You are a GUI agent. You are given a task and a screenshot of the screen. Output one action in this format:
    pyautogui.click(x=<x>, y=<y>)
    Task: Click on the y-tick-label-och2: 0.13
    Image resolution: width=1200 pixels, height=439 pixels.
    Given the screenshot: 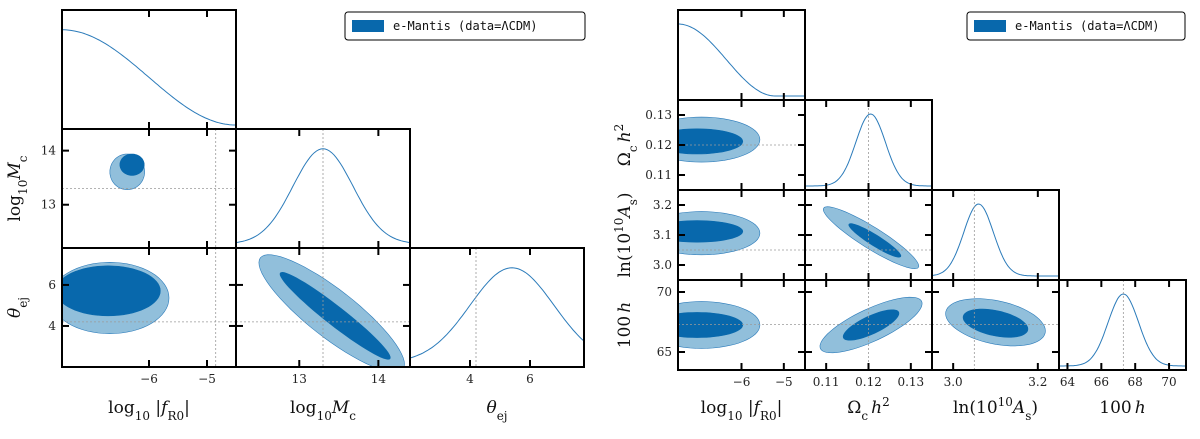 What is the action you would take?
    pyautogui.click(x=658, y=115)
    